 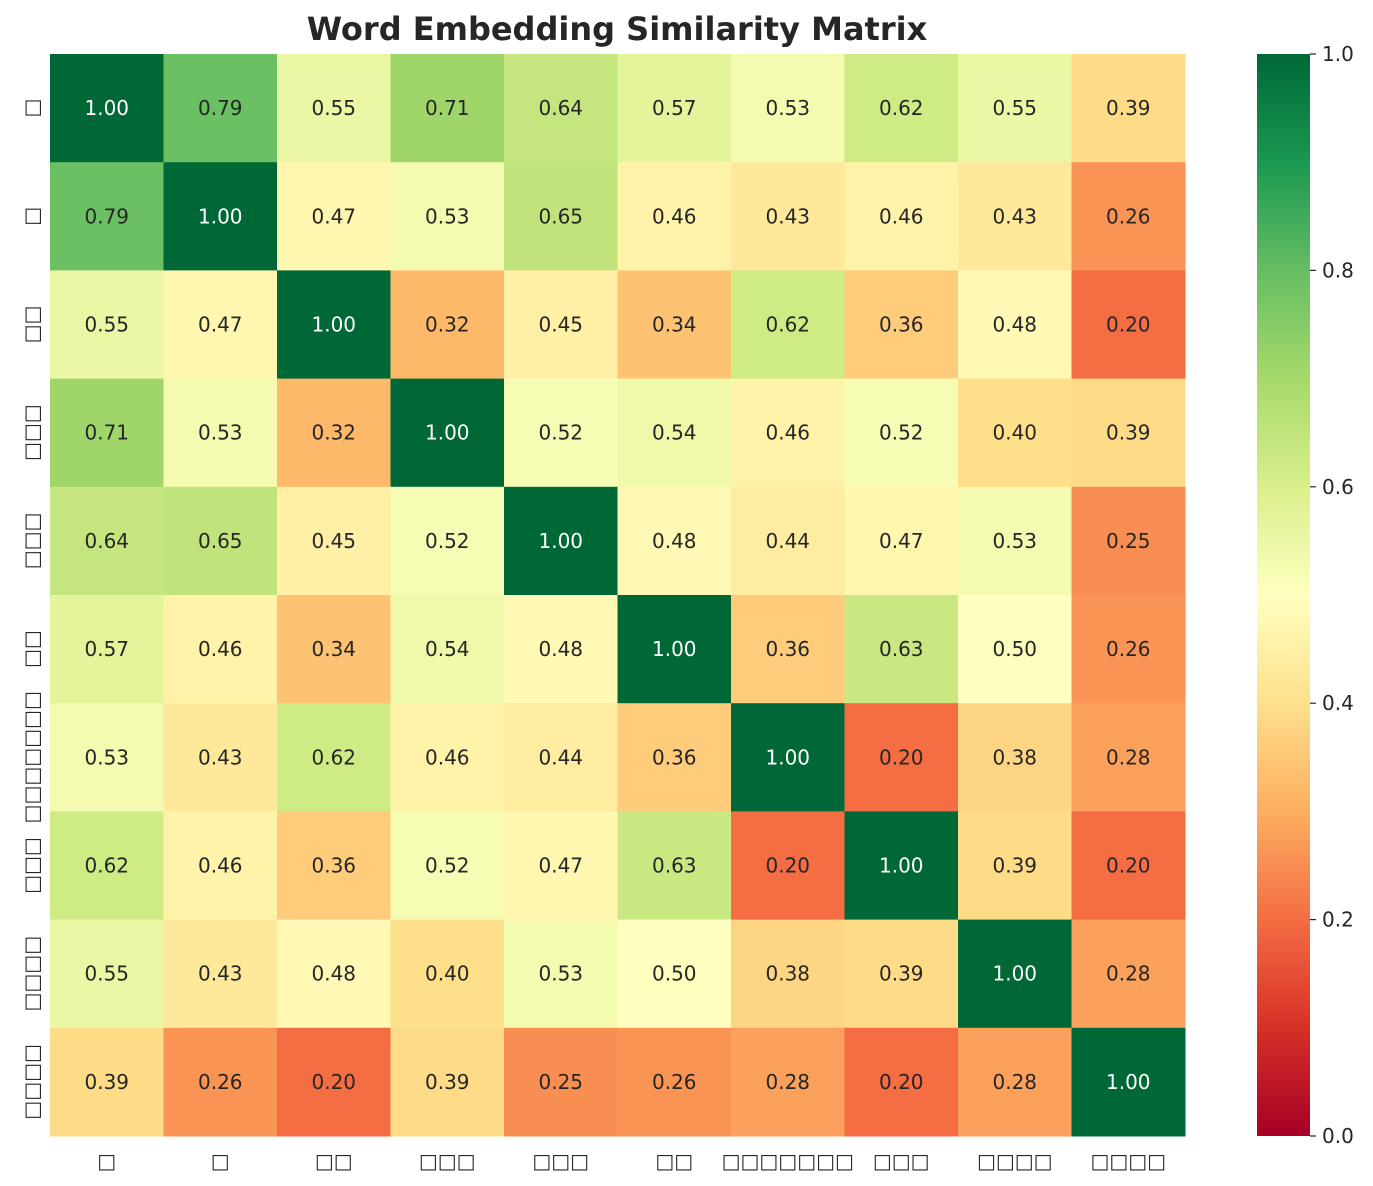 I want to click on colorbar-tick-label: 0.0, so click(x=1338, y=1136).